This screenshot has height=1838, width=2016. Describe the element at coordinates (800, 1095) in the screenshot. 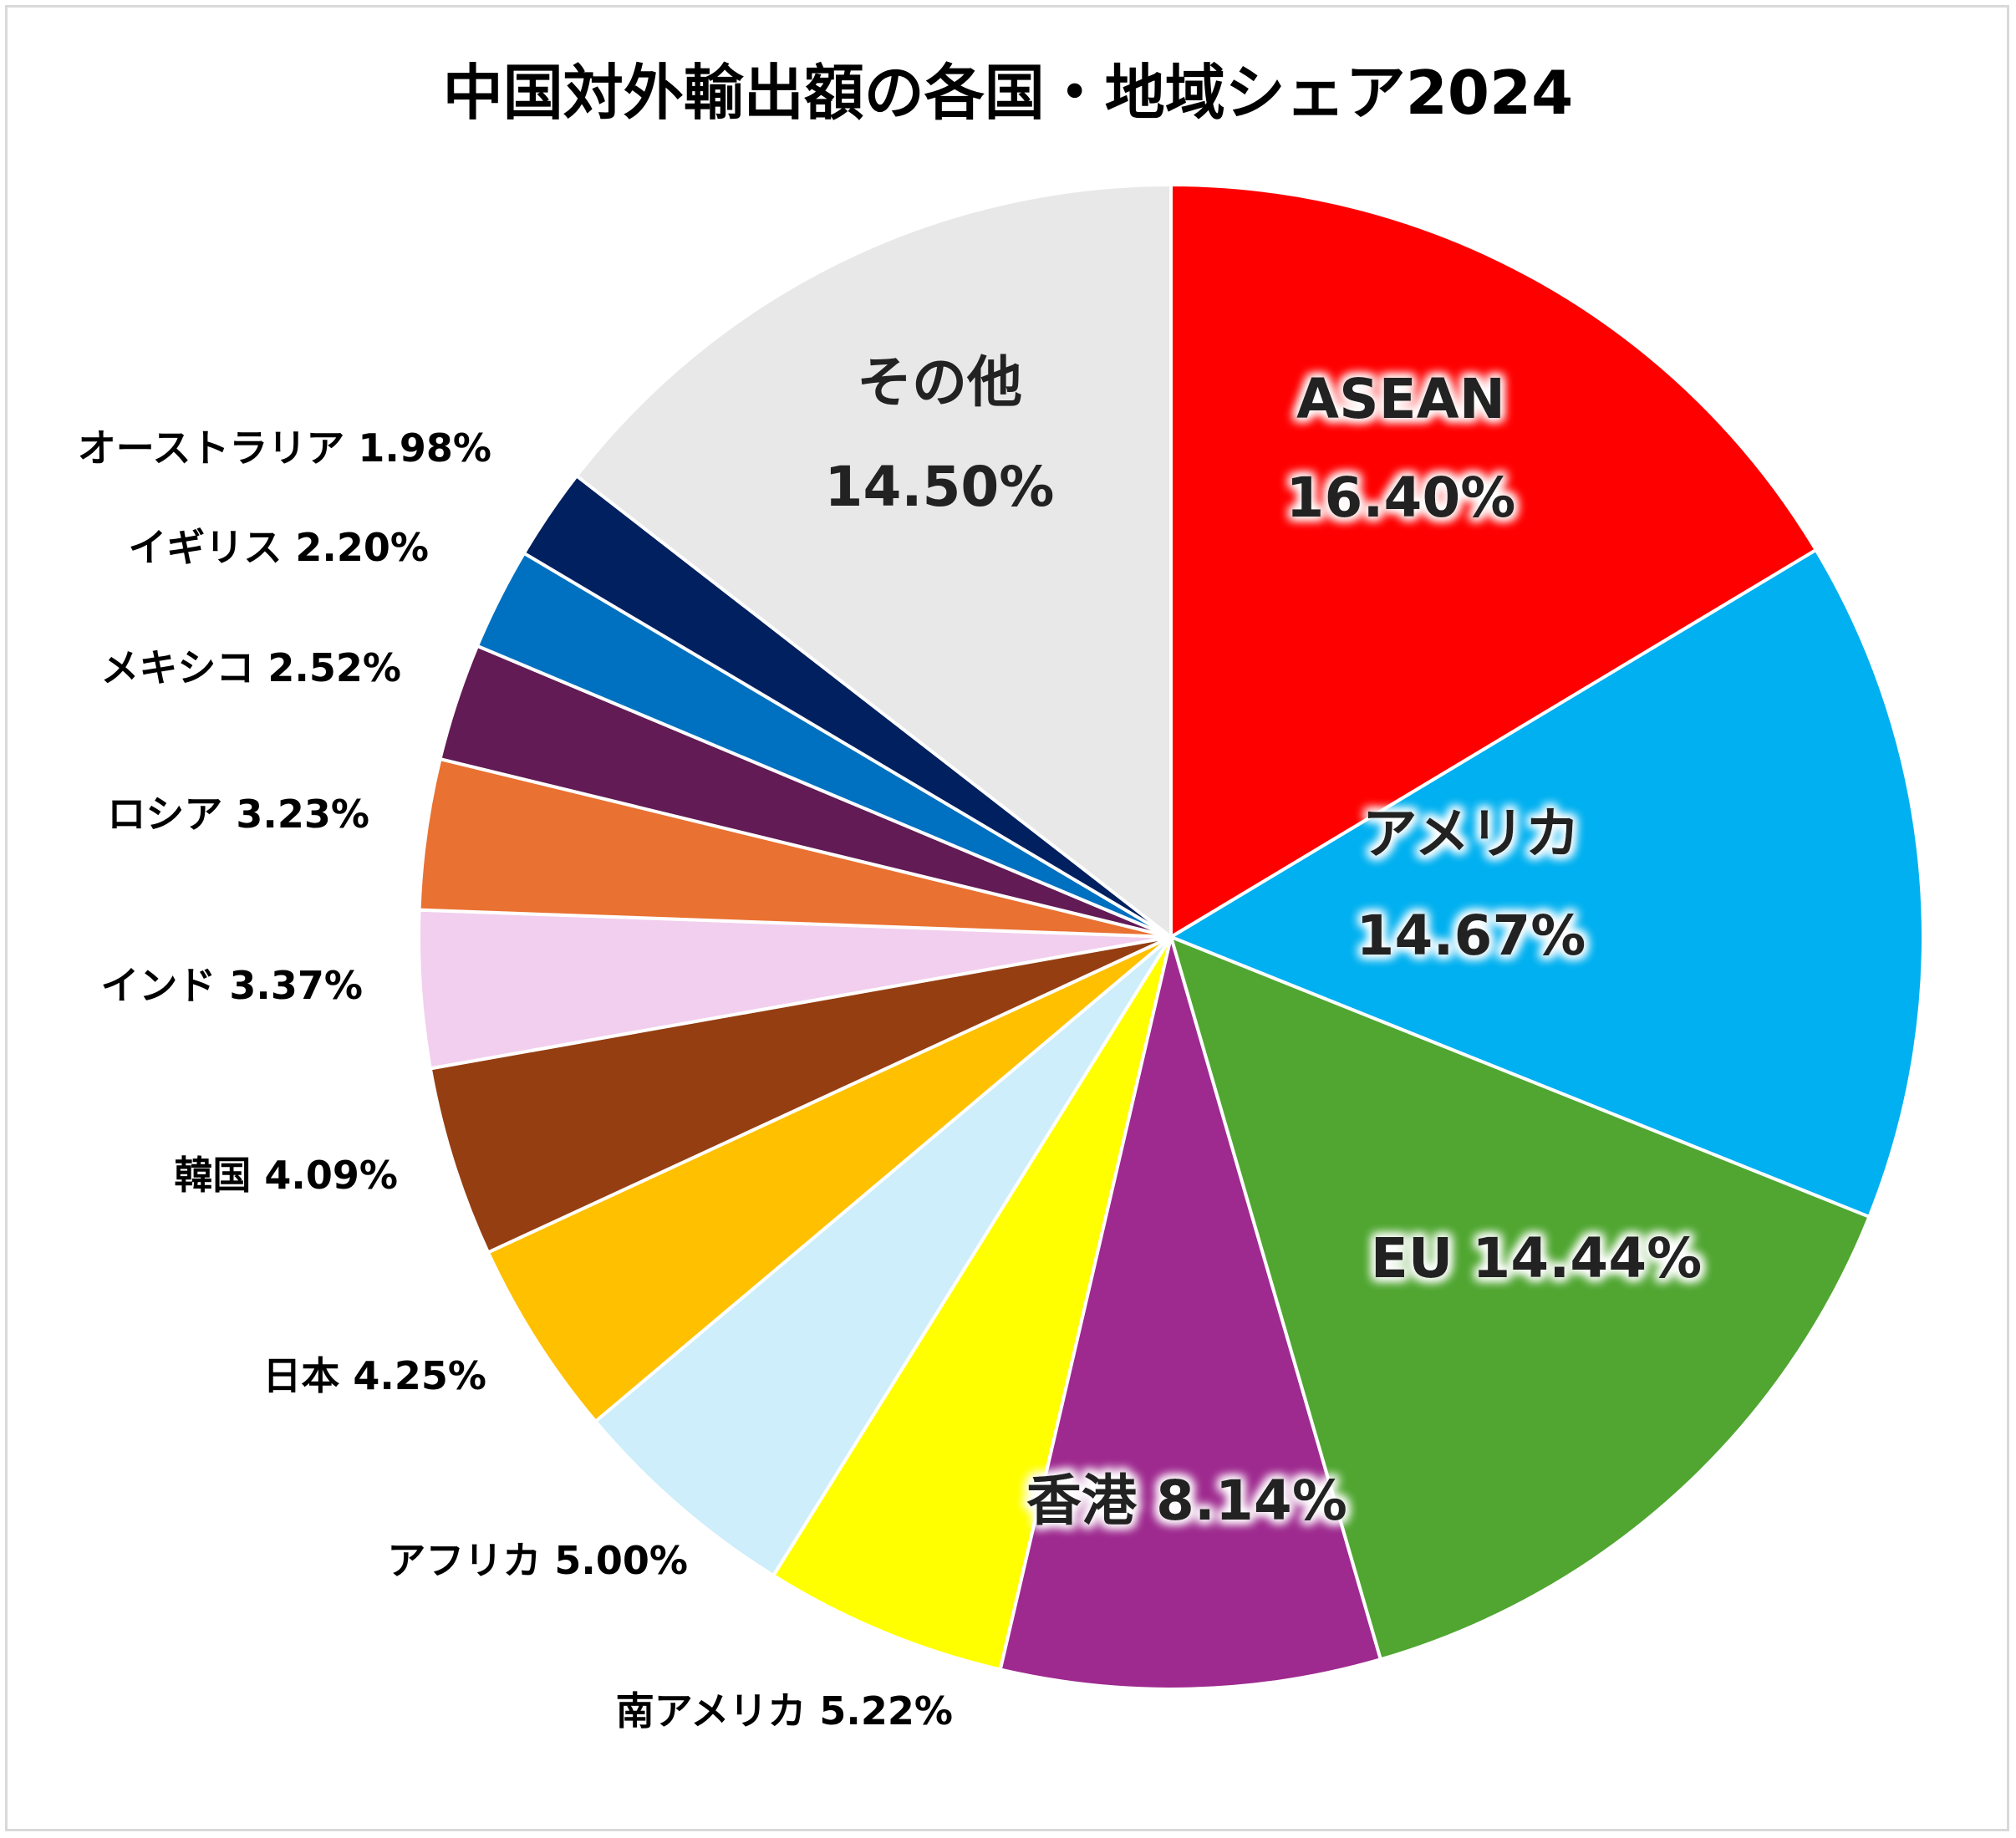

I see `pie-slice-korea` at that location.